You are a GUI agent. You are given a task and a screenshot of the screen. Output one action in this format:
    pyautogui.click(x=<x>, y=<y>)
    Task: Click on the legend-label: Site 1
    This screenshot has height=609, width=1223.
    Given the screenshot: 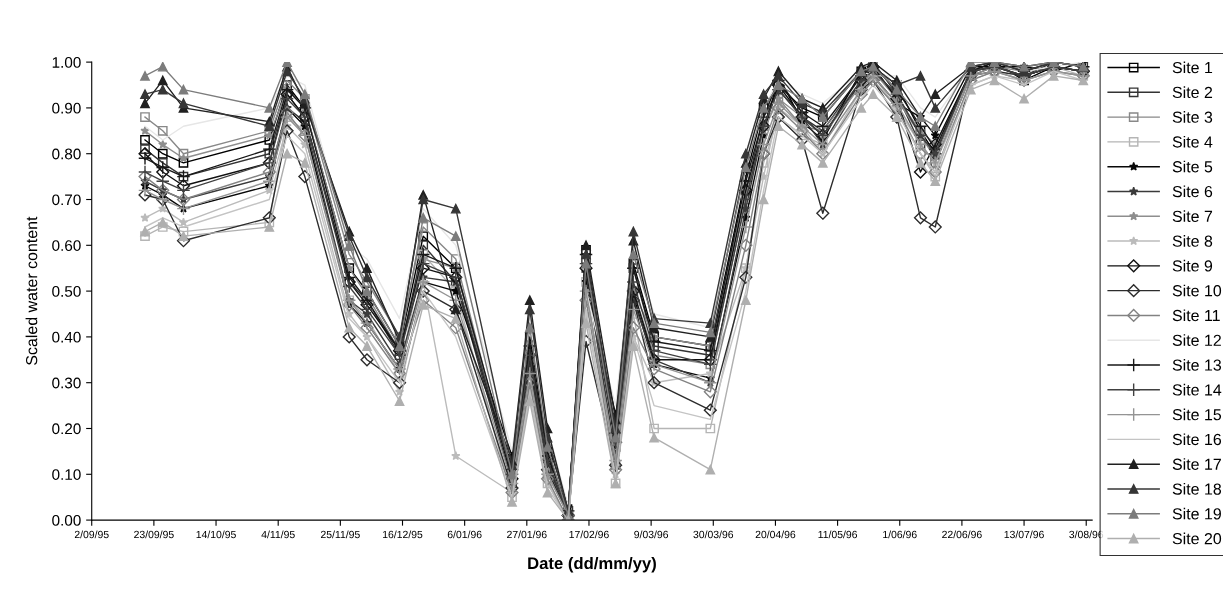 What is the action you would take?
    pyautogui.click(x=1192, y=67)
    